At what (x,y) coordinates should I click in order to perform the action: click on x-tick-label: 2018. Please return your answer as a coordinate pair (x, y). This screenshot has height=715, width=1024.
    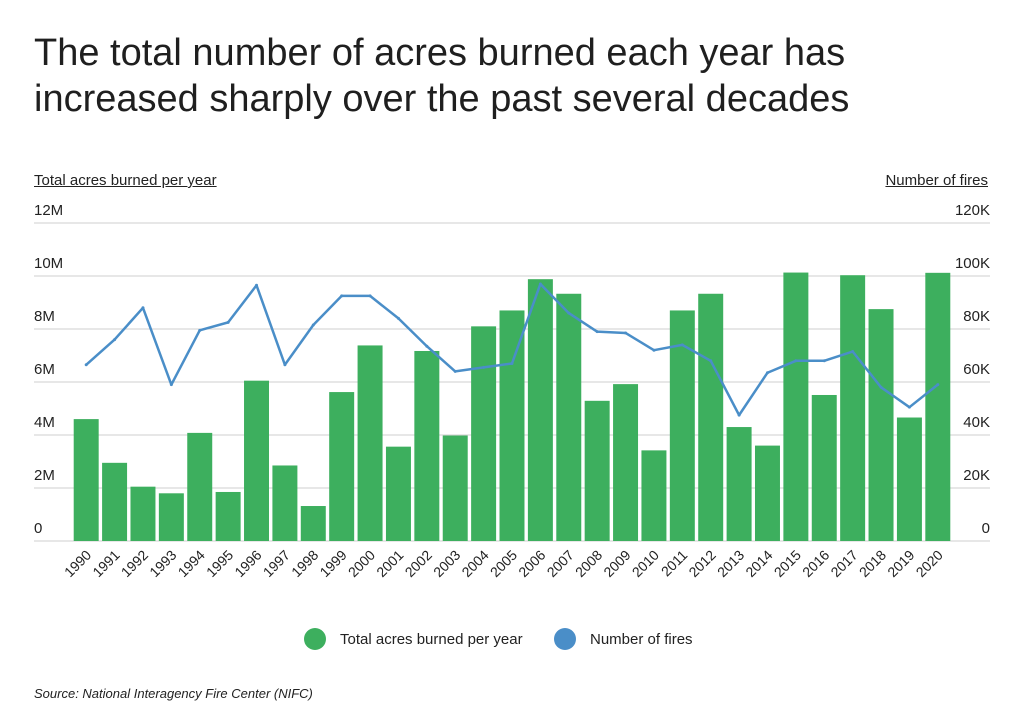
    Looking at the image, I should click on (872, 563).